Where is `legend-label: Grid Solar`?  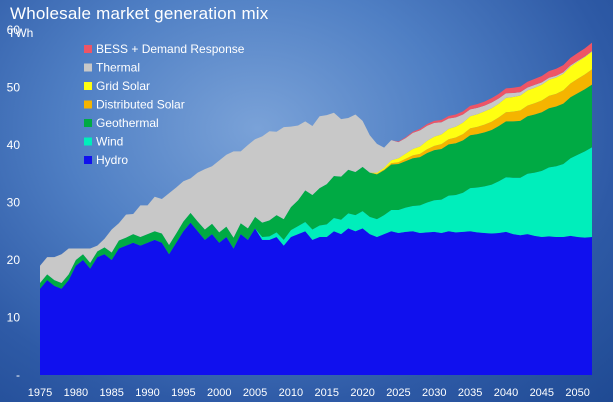 legend-label: Grid Solar is located at coordinates (123, 86).